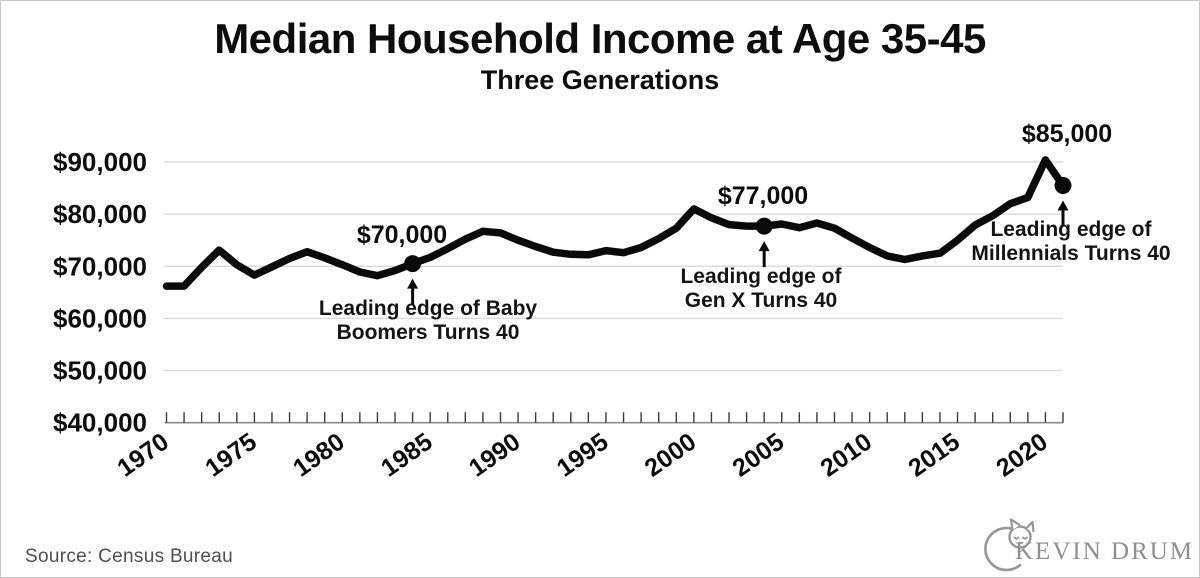 This screenshot has width=1200, height=578. What do you see at coordinates (319, 455) in the screenshot?
I see `x-tick-label: 1980` at bounding box center [319, 455].